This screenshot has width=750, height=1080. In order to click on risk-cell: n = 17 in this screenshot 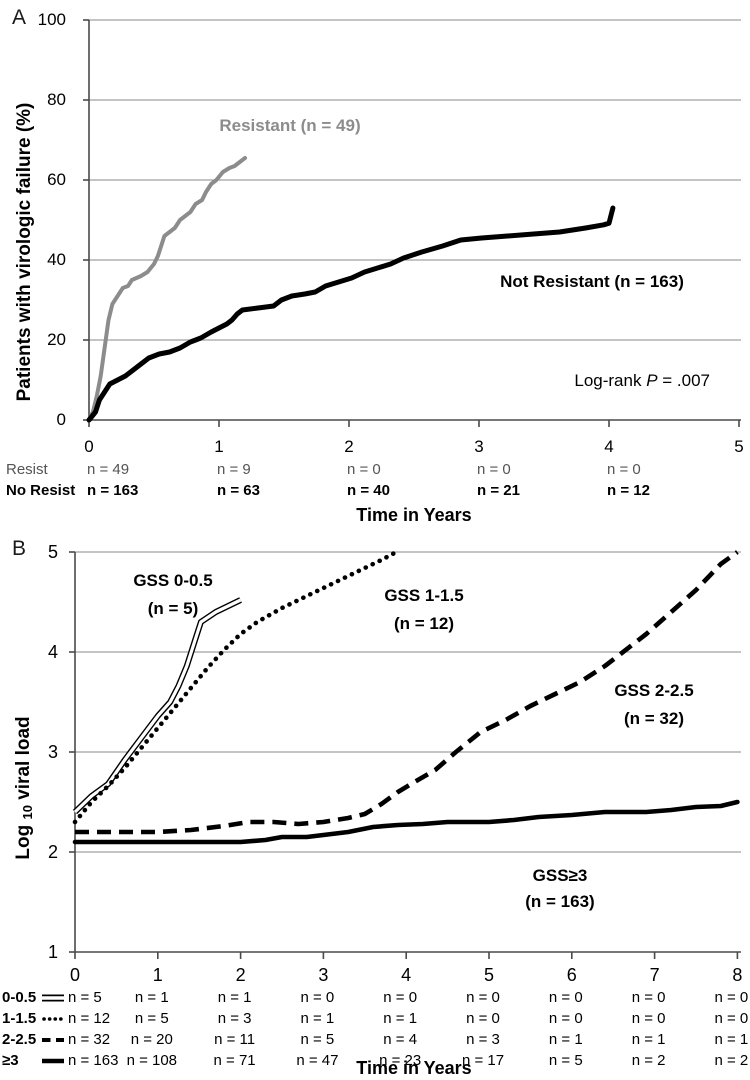, I will do `click(483, 1060)`.